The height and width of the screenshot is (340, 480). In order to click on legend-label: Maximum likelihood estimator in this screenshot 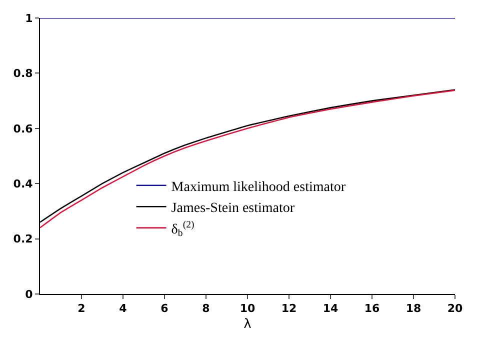, I will do `click(258, 187)`.